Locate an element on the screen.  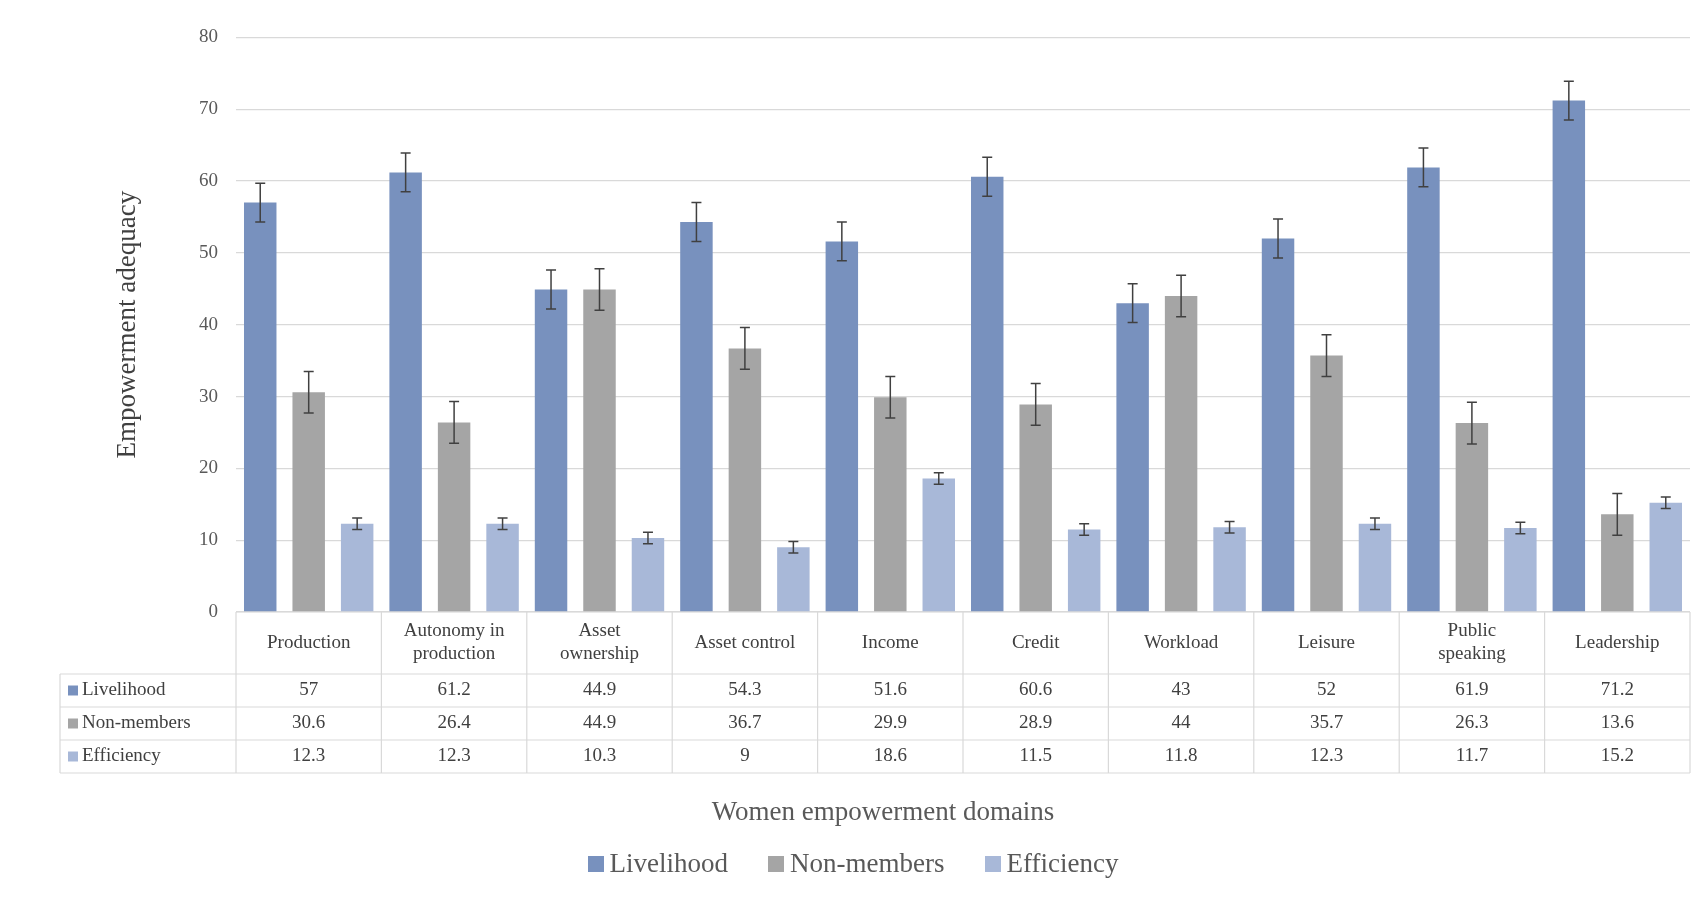
text: Livelihood is located at coordinates (669, 863).